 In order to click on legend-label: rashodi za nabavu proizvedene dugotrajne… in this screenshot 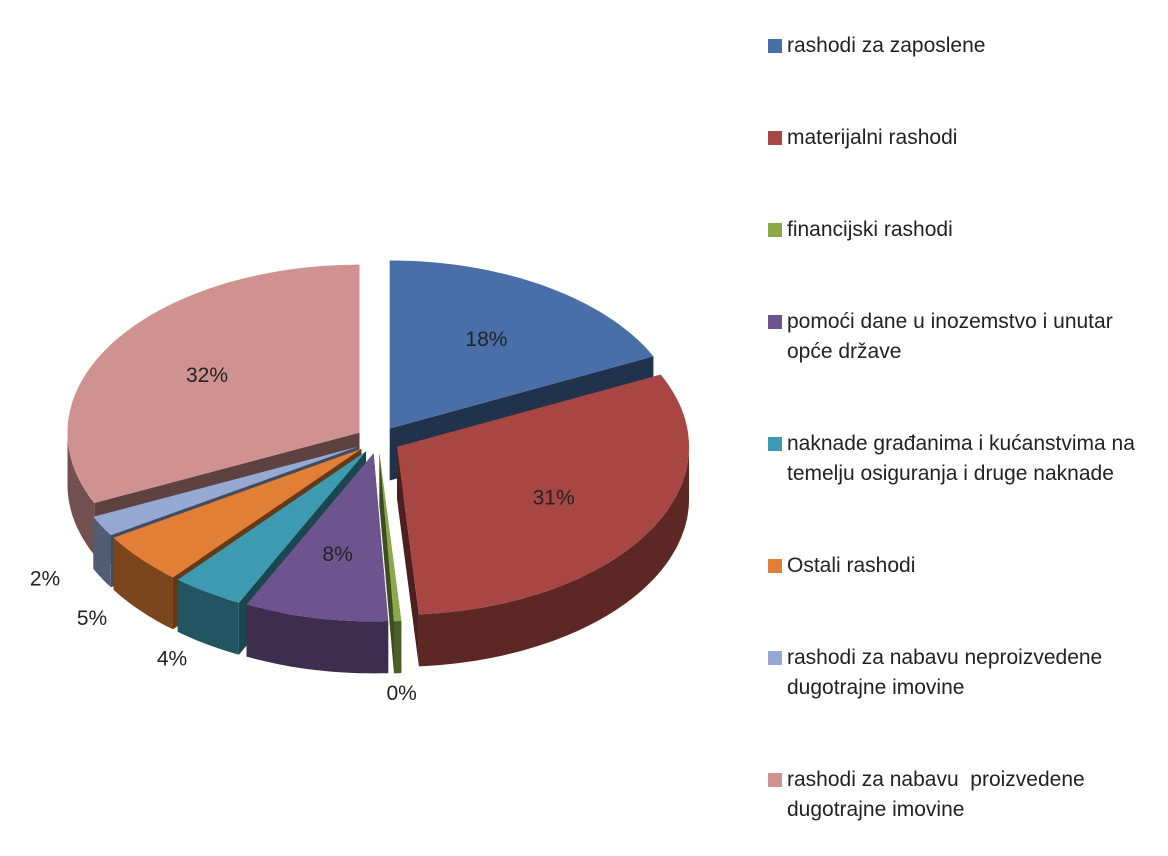, I will do `click(939, 794)`.